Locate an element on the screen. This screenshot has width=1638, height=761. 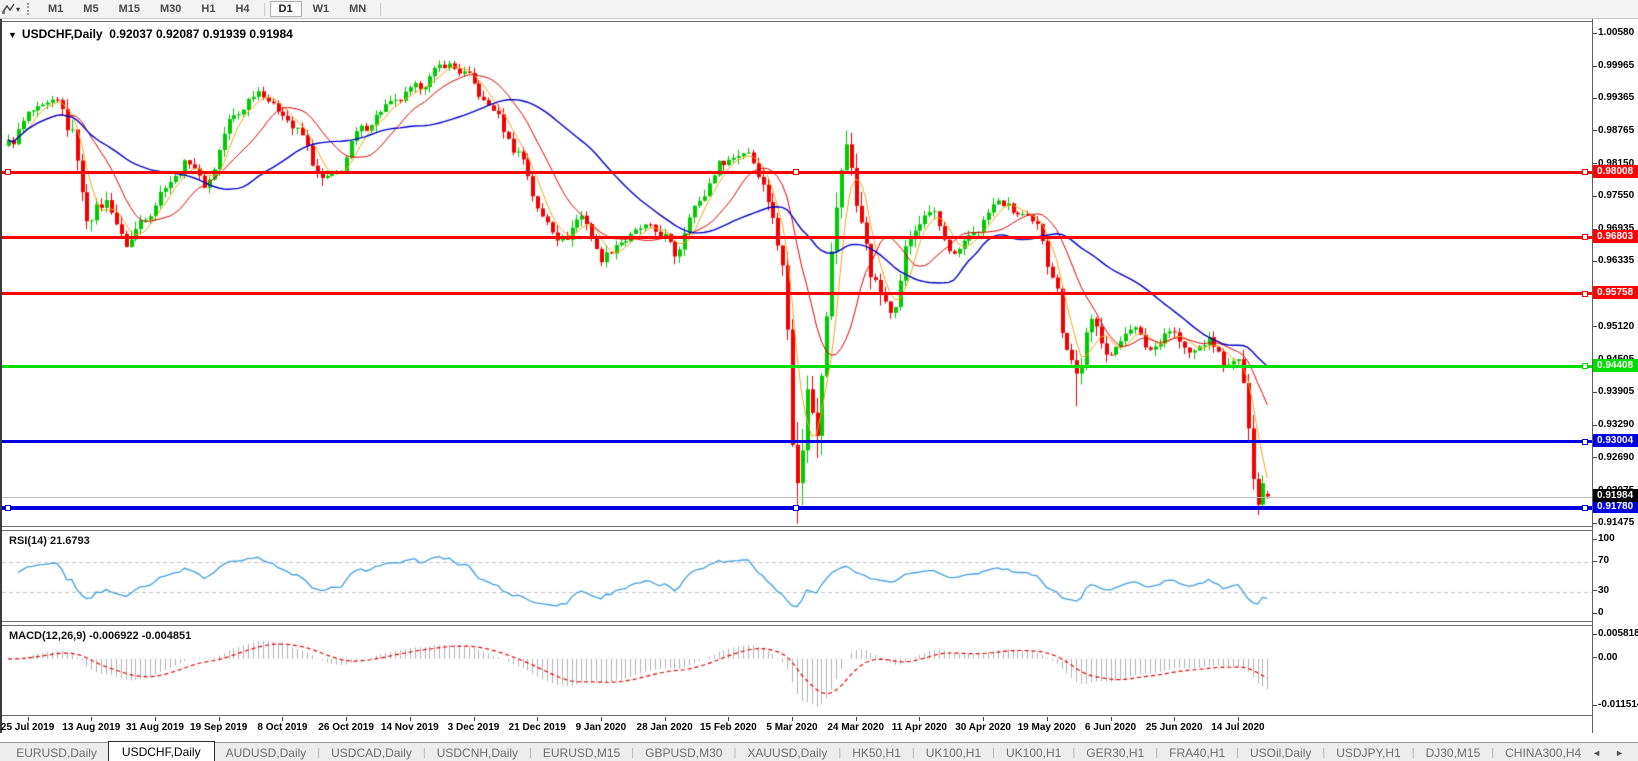
macd-panel: MACD(12,26,9) -0.006922 -0.004851 is located at coordinates (797, 670).